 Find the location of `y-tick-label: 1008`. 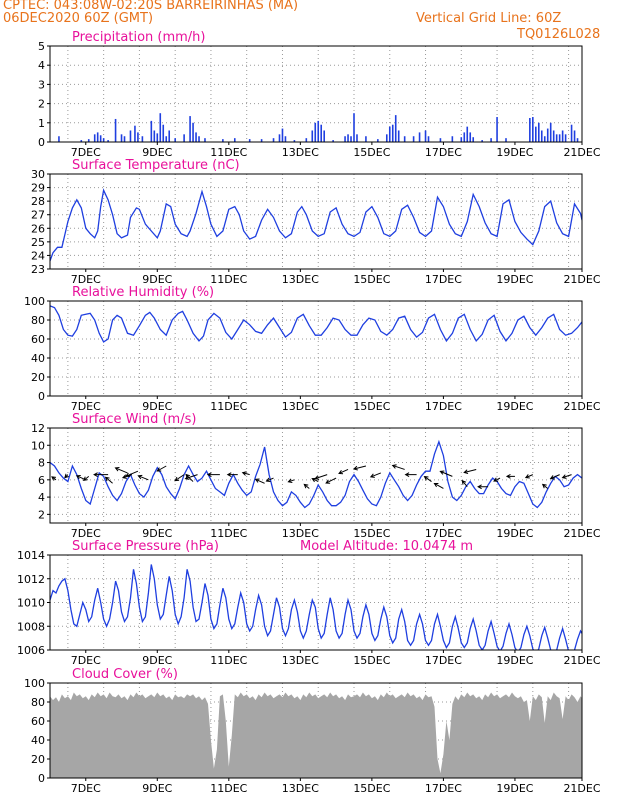

y-tick-label: 1008 is located at coordinates (31, 626).